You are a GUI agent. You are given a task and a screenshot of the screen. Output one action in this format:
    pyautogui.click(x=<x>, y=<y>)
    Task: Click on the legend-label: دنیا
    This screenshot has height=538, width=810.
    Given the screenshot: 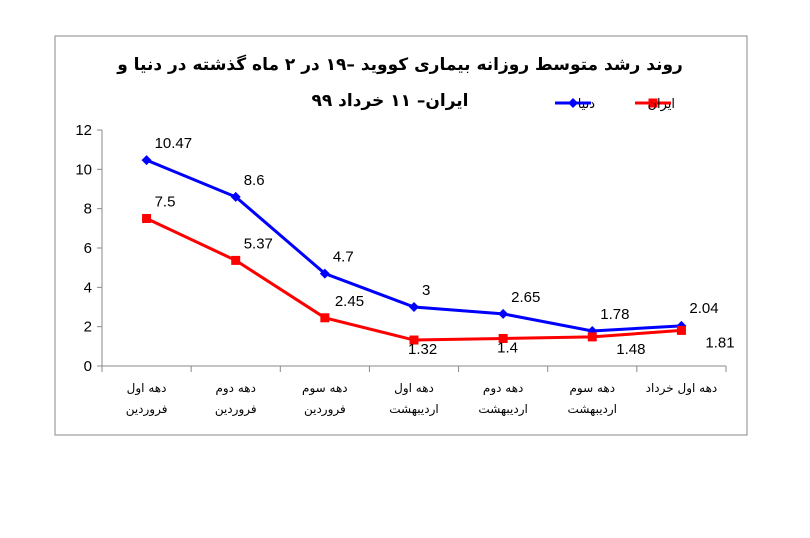 What is the action you would take?
    pyautogui.click(x=587, y=104)
    